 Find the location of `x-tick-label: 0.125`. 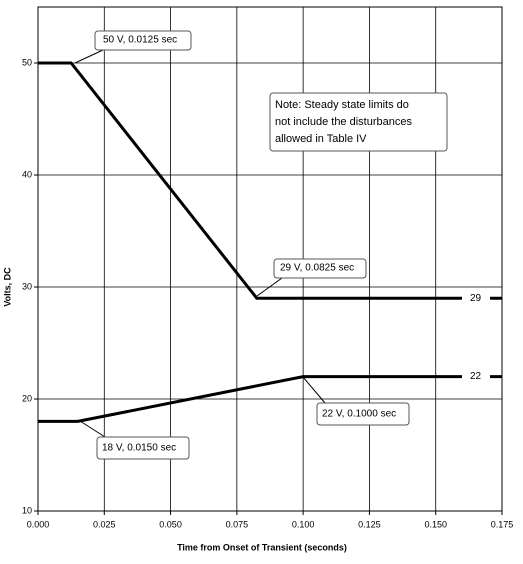

x-tick-label: 0.125 is located at coordinates (369, 524).